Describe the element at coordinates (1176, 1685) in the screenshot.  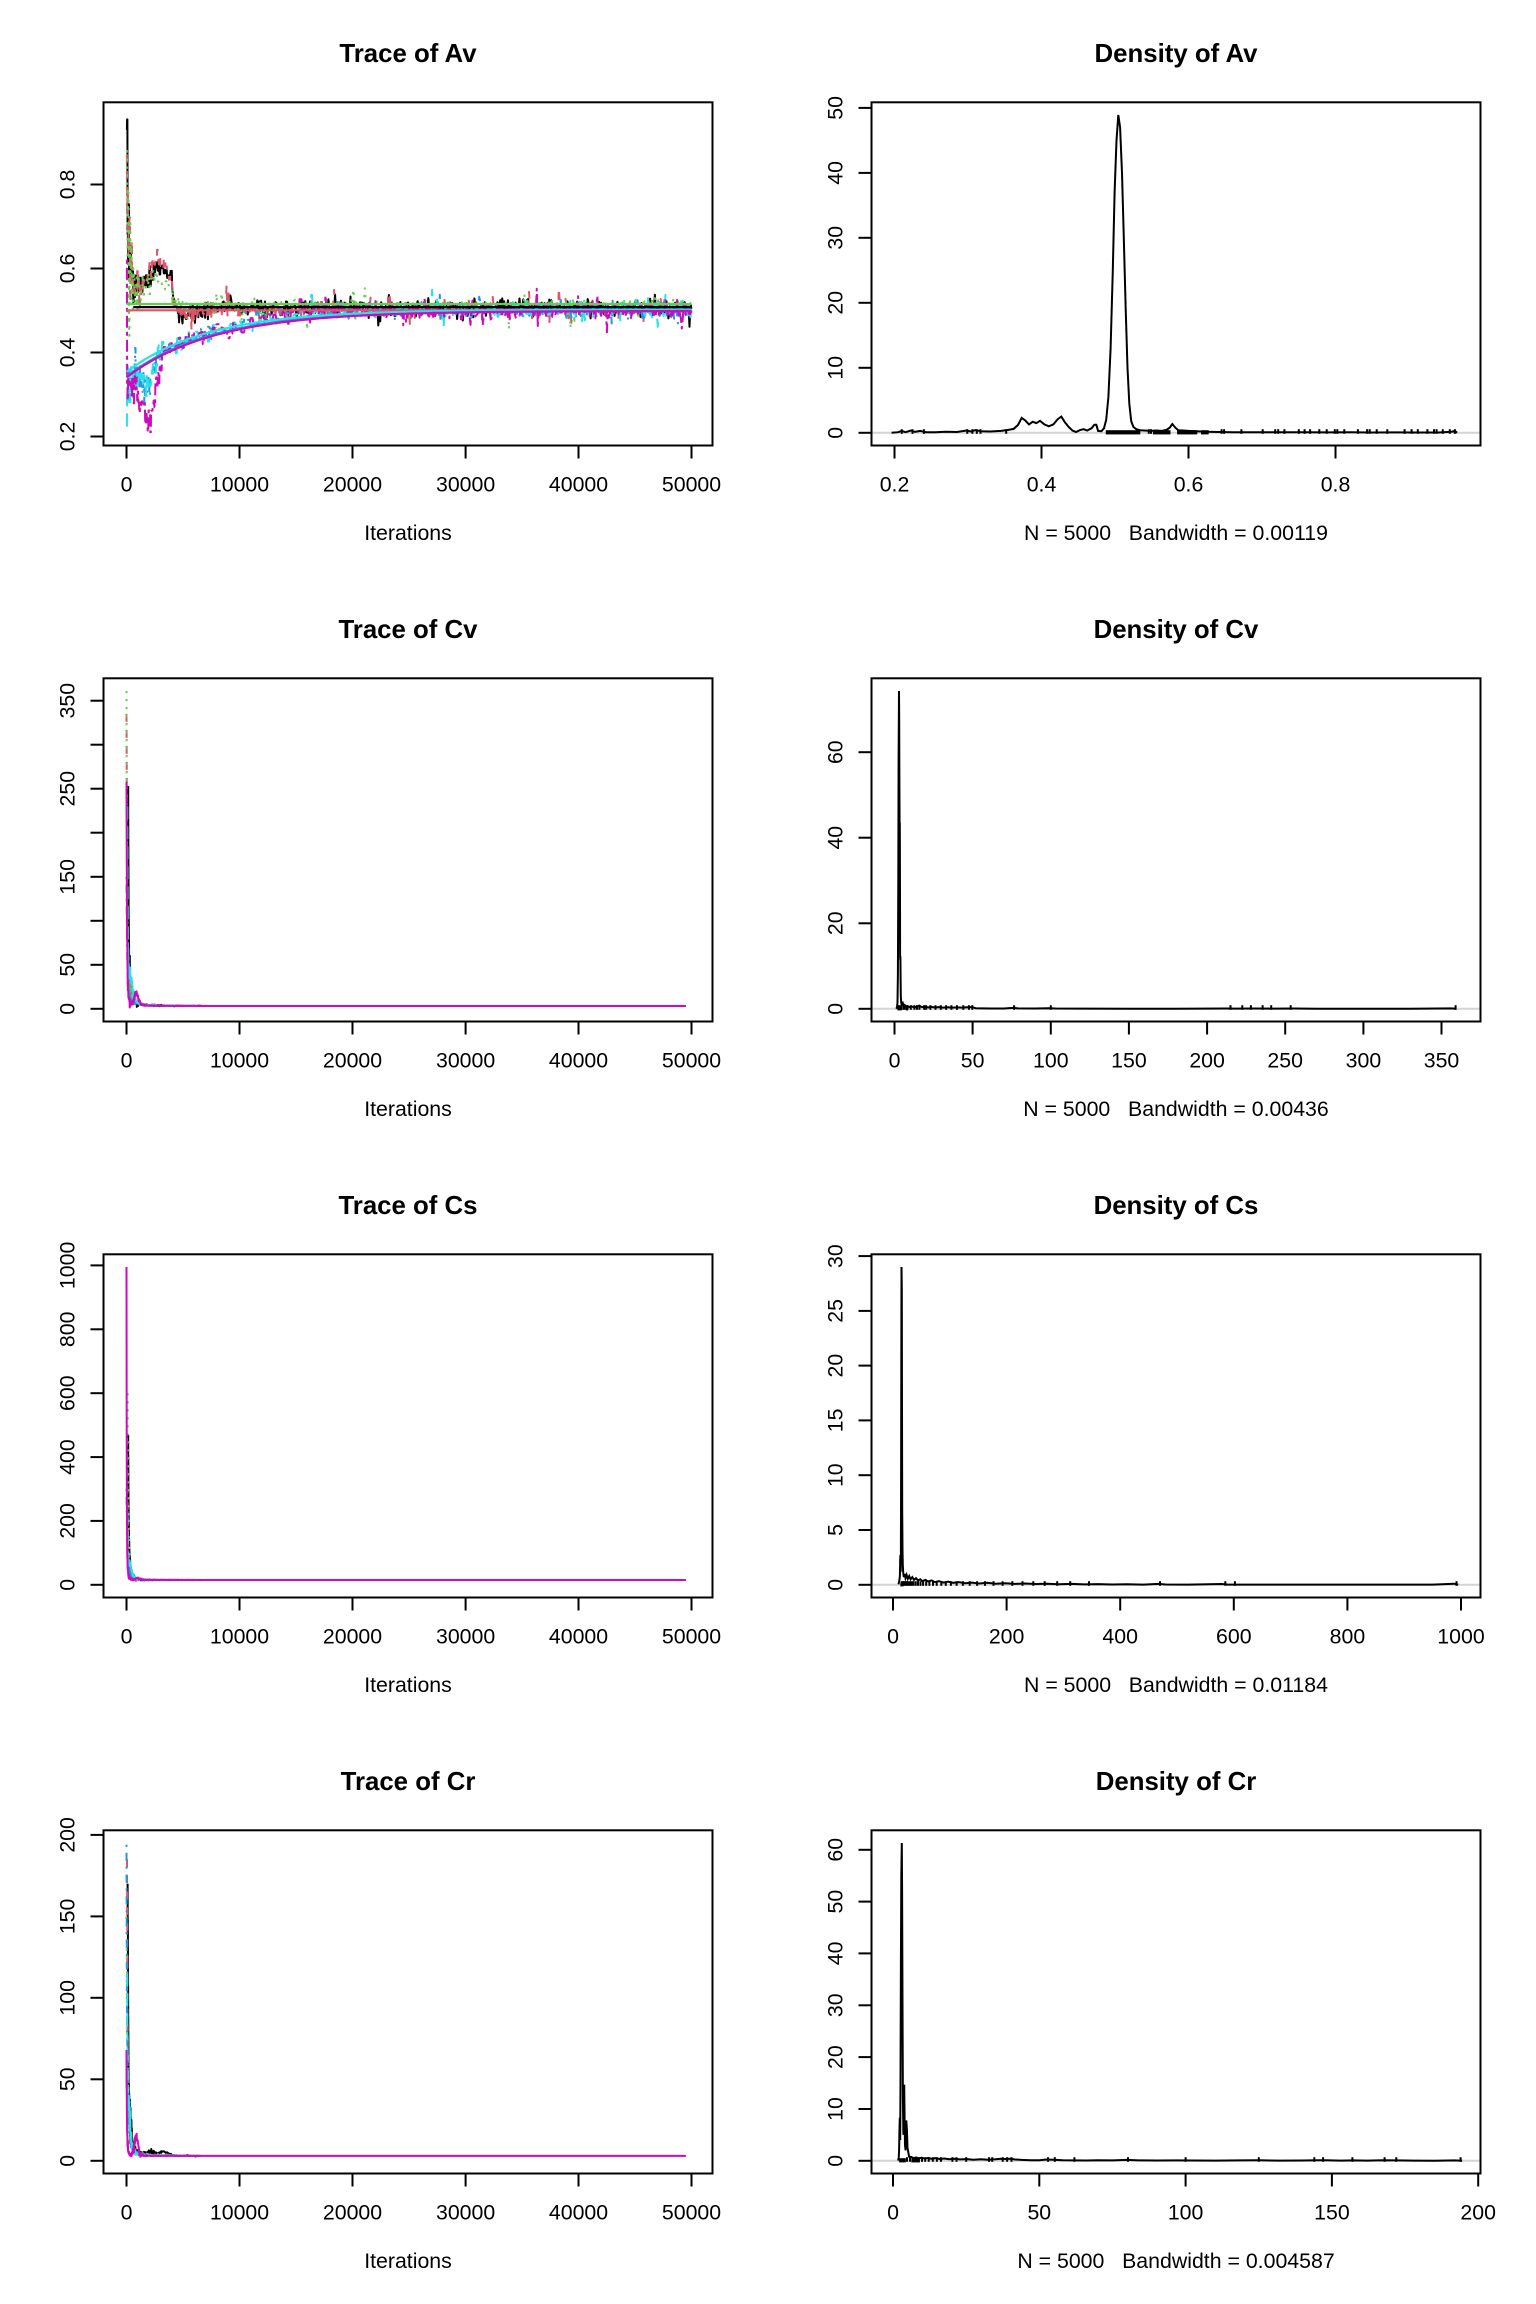
I see `svg-text: N = 5000 Bandwidth = 0.01184` at that location.